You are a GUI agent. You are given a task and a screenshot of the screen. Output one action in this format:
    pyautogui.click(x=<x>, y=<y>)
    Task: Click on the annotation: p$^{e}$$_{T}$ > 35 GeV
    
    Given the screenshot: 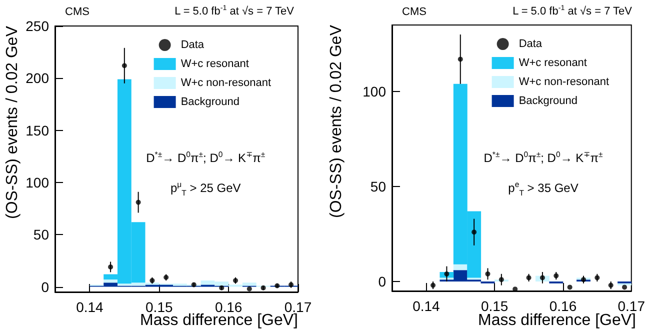 What is the action you would take?
    pyautogui.click(x=543, y=189)
    